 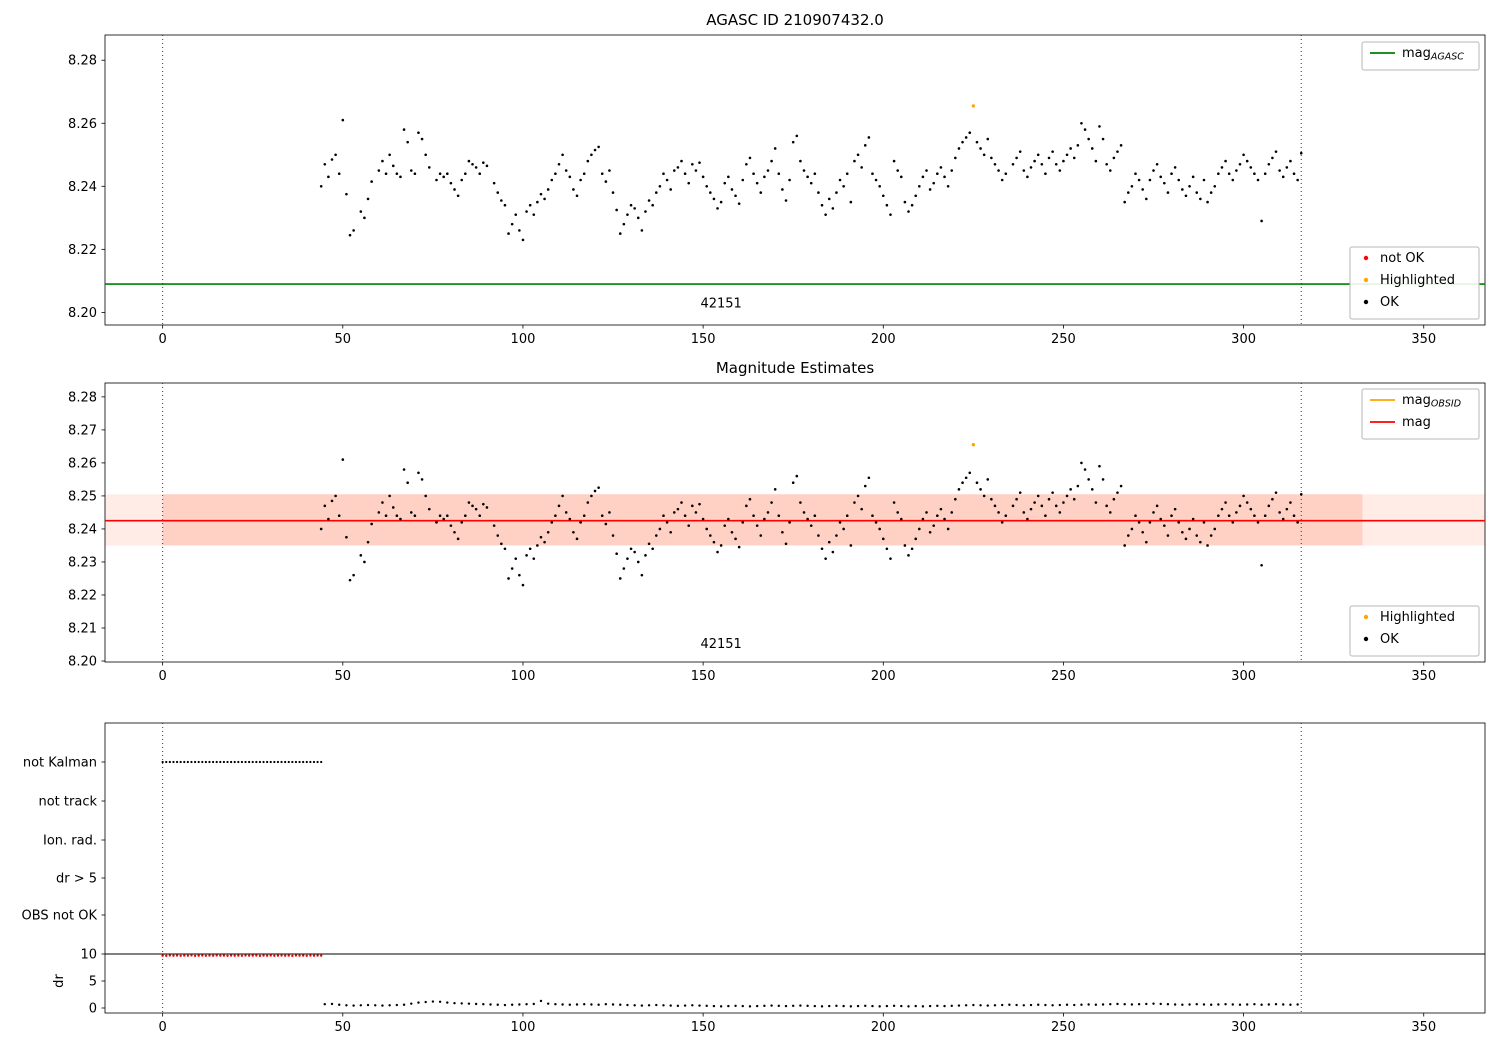 I want to click on x-tick-label: 0, so click(x=163, y=339).